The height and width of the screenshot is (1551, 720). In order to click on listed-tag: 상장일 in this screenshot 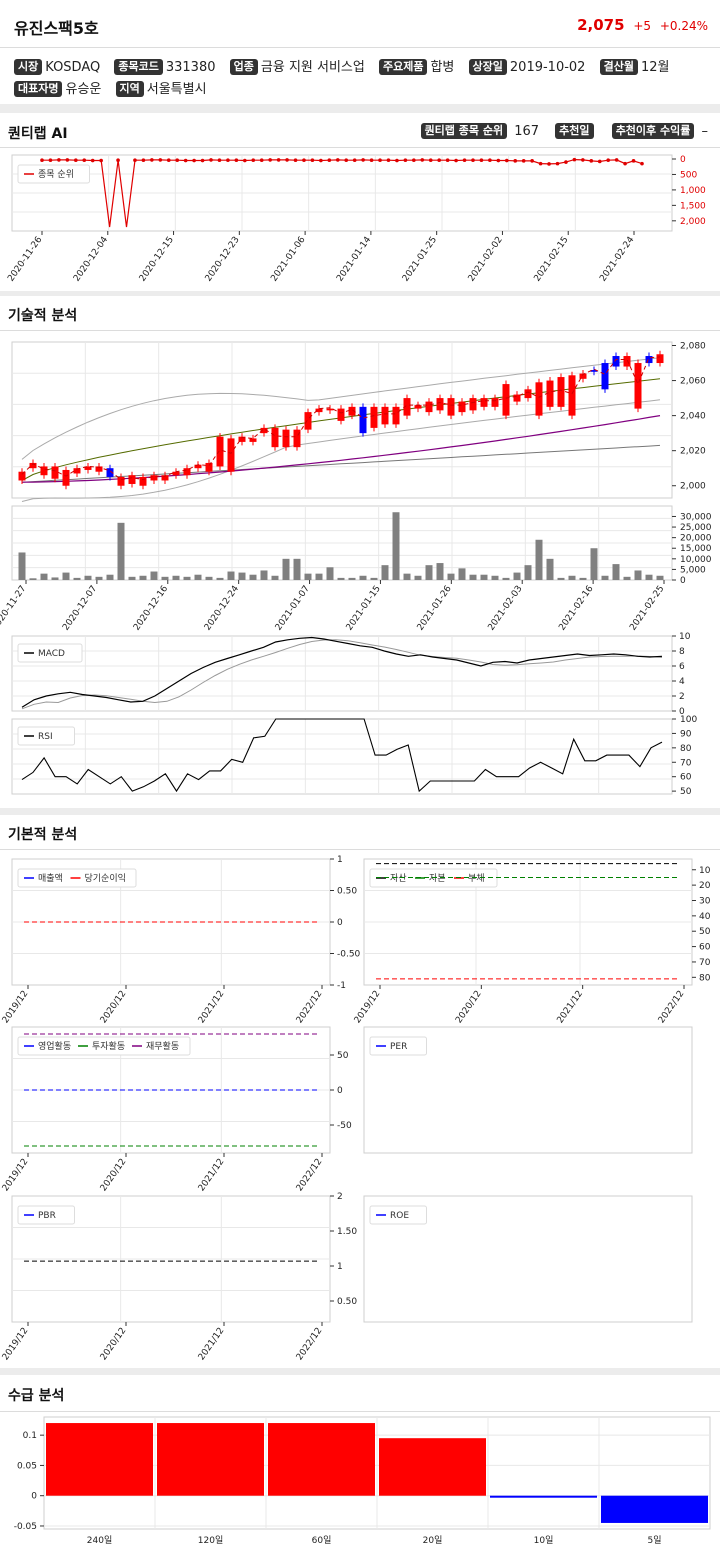, I will do `click(487, 67)`.